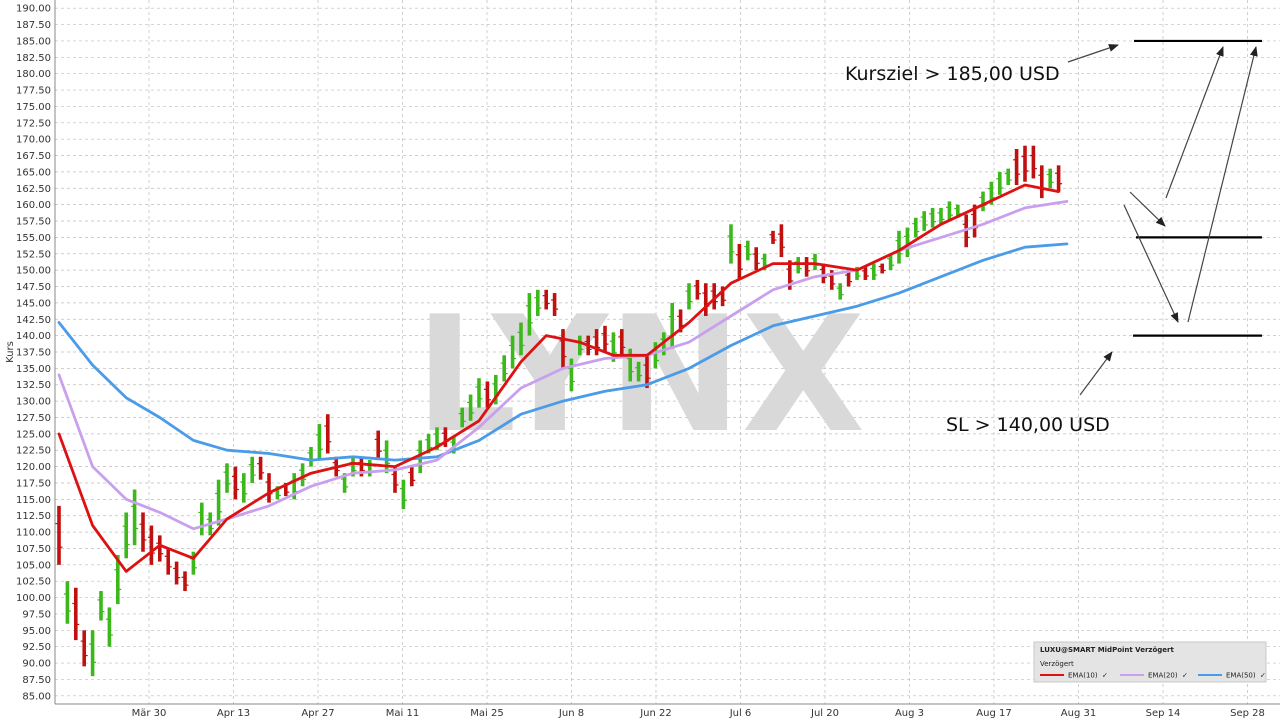 This screenshot has width=1280, height=720. What do you see at coordinates (402, 713) in the screenshot?
I see `x-tick-label: Mai 11` at bounding box center [402, 713].